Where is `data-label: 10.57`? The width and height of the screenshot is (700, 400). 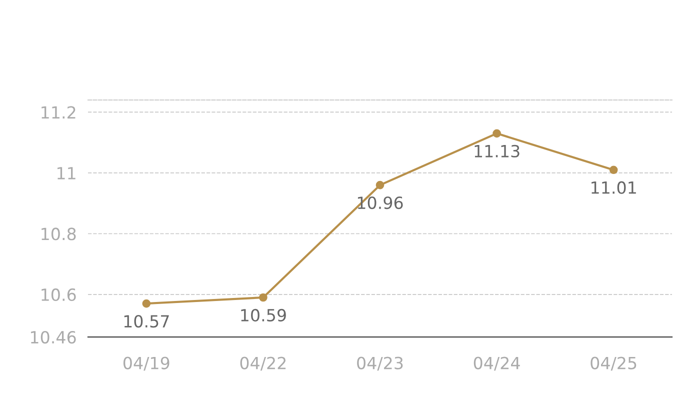 data-label: 10.57 is located at coordinates (146, 321).